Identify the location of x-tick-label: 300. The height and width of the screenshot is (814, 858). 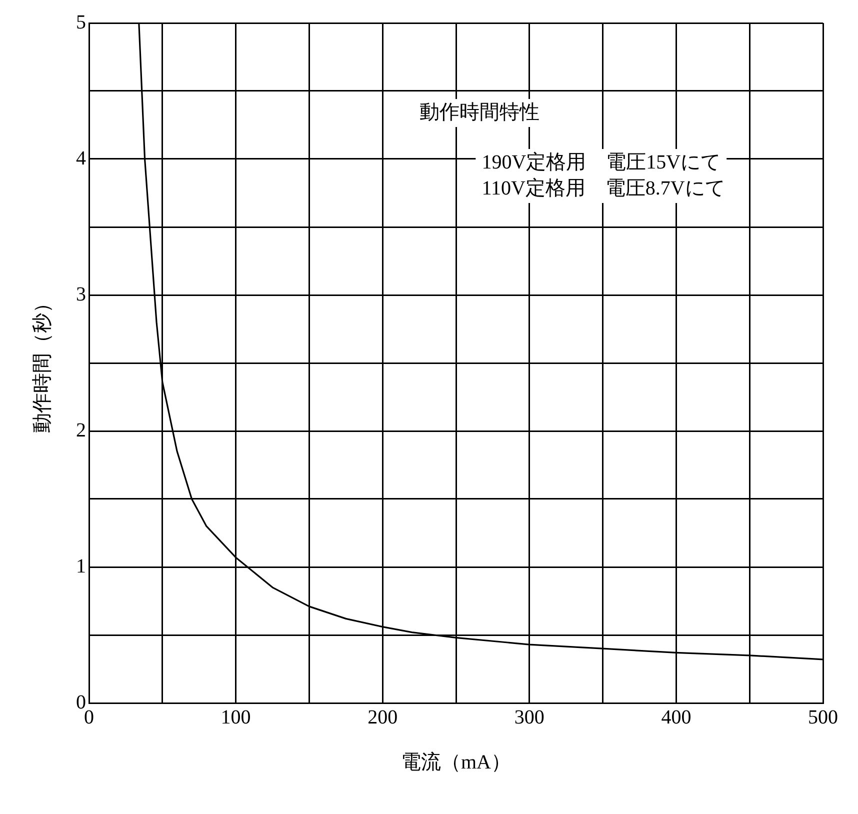
(529, 717).